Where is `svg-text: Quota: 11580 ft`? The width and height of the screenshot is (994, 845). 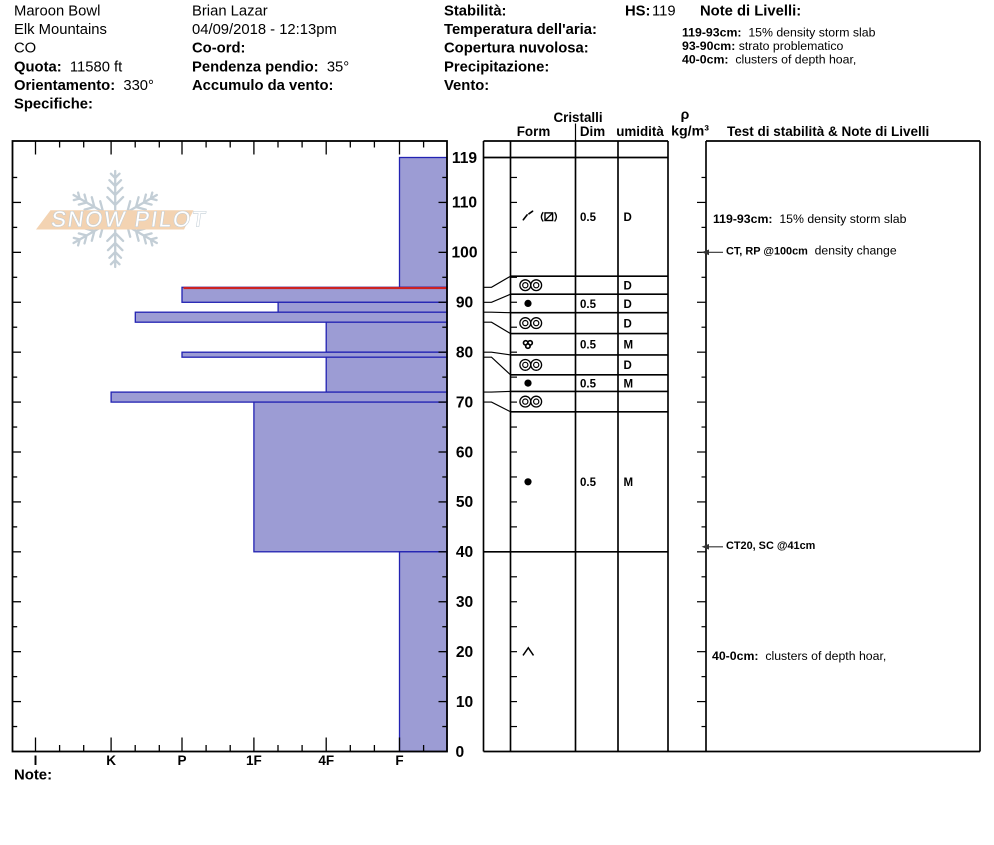
svg-text: Quota: 11580 ft is located at coordinates (68, 67).